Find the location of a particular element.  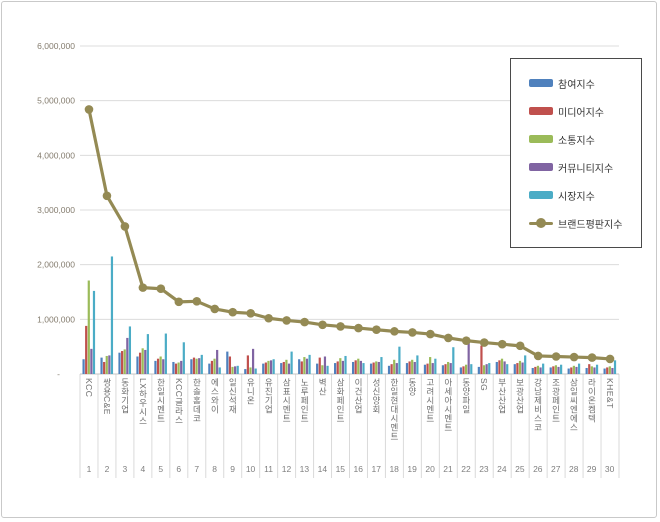

legend-label: 소통지수 is located at coordinates (576, 141).